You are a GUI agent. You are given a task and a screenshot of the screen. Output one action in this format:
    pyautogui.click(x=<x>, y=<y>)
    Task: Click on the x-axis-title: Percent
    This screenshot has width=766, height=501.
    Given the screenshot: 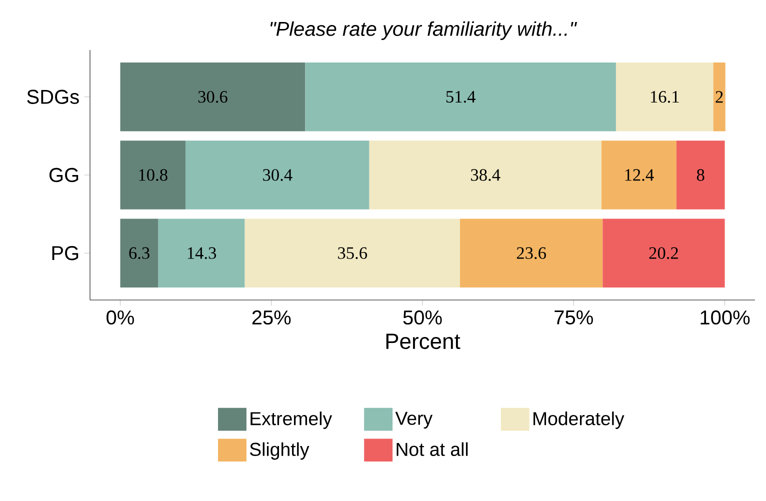 What is the action you would take?
    pyautogui.click(x=423, y=342)
    